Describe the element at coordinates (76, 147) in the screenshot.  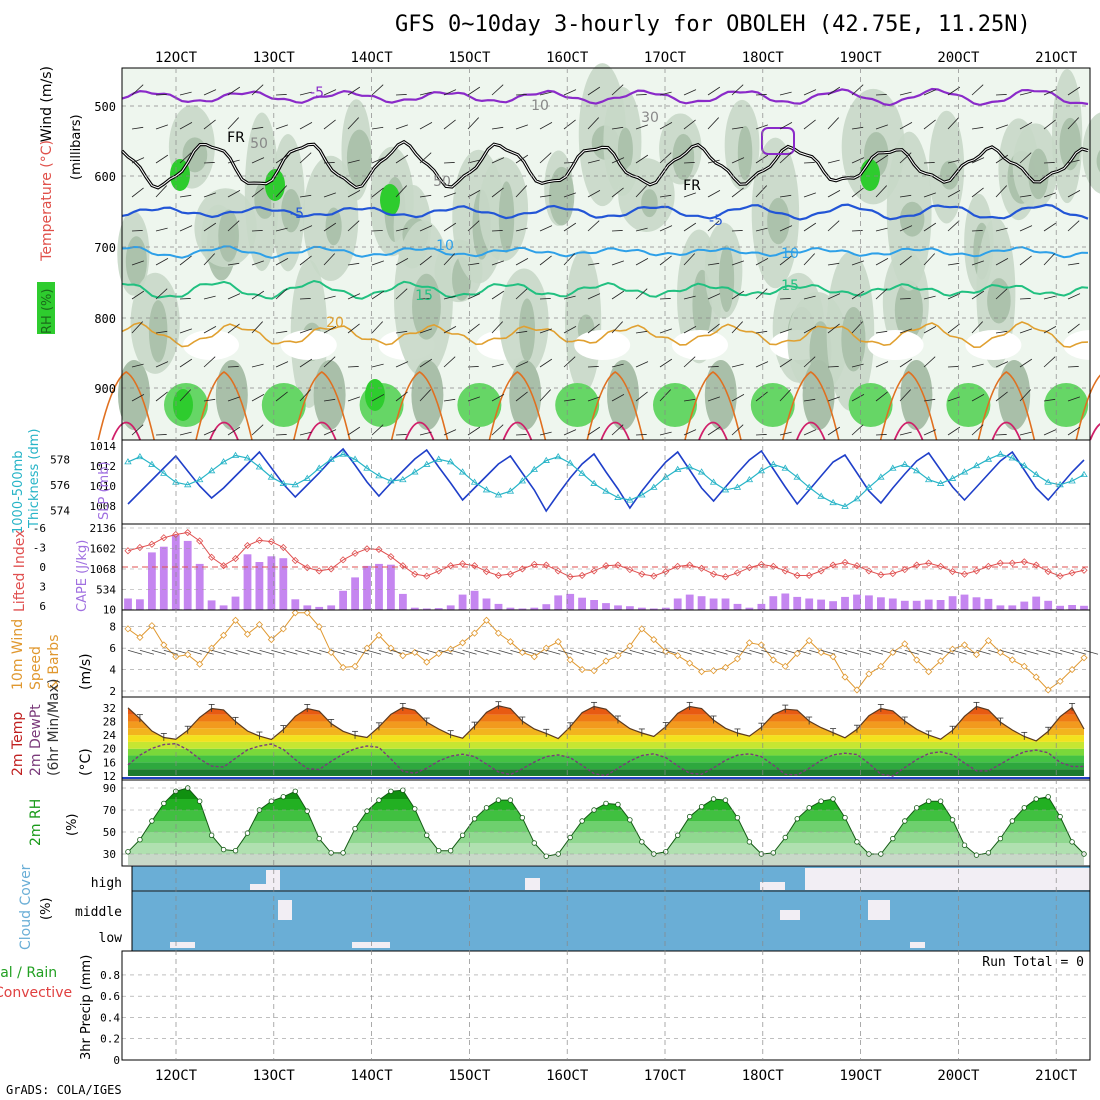
I see `y-axis-label-millibars: (millibars)` at that location.